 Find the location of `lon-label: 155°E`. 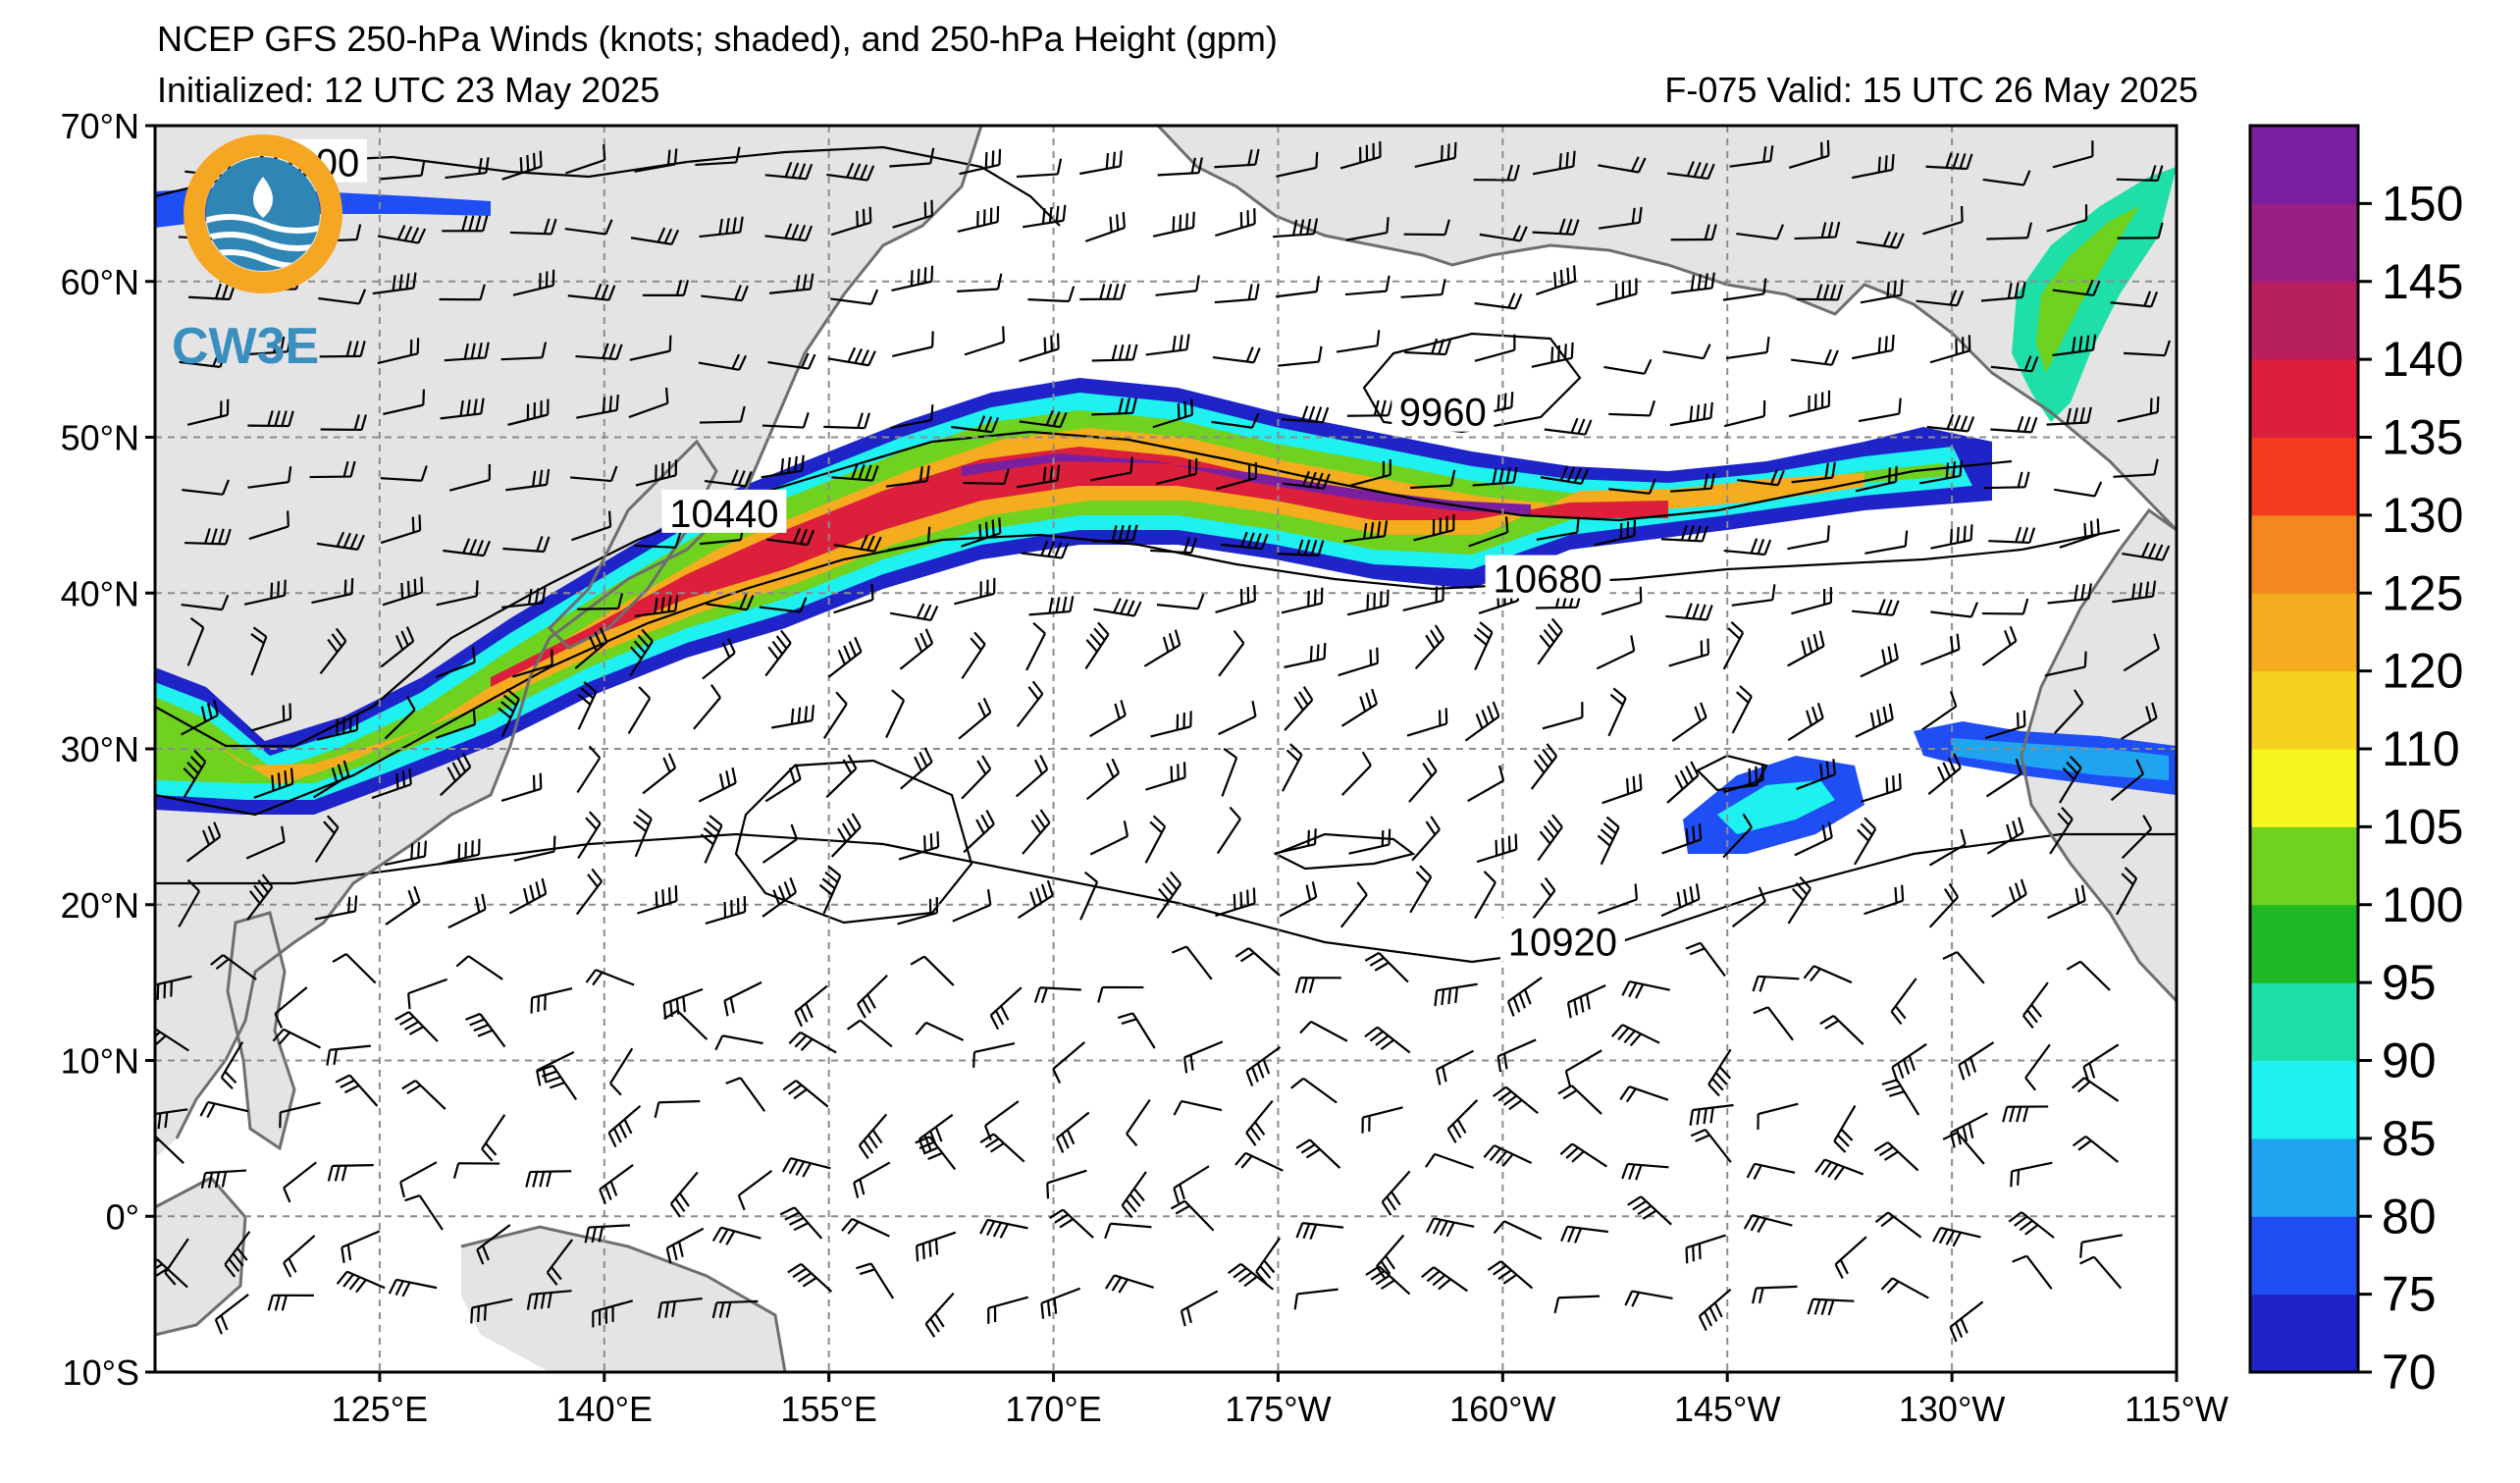

lon-label: 155°E is located at coordinates (828, 1409).